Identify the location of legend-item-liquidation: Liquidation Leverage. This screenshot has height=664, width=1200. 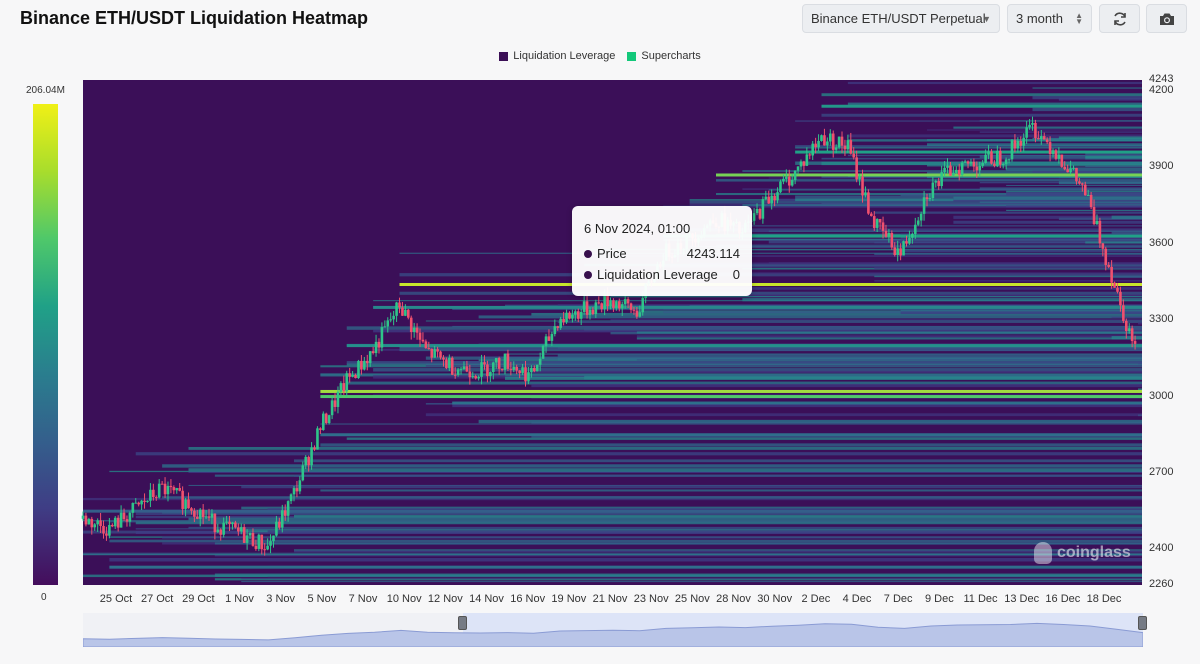
(557, 56).